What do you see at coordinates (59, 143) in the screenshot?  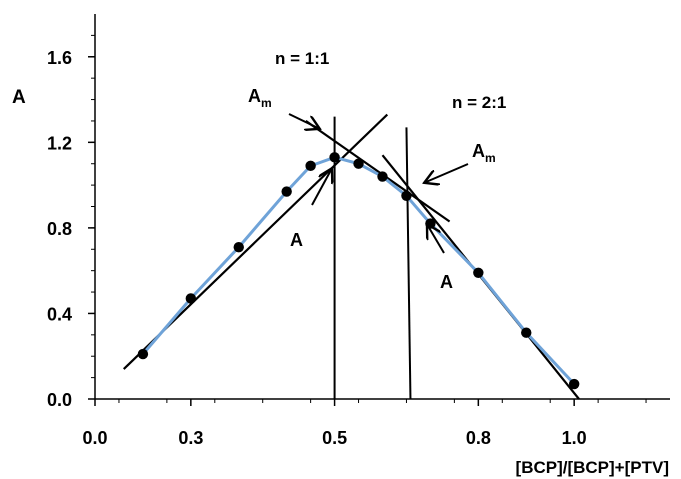 I see `y-tick-label: 1.2` at bounding box center [59, 143].